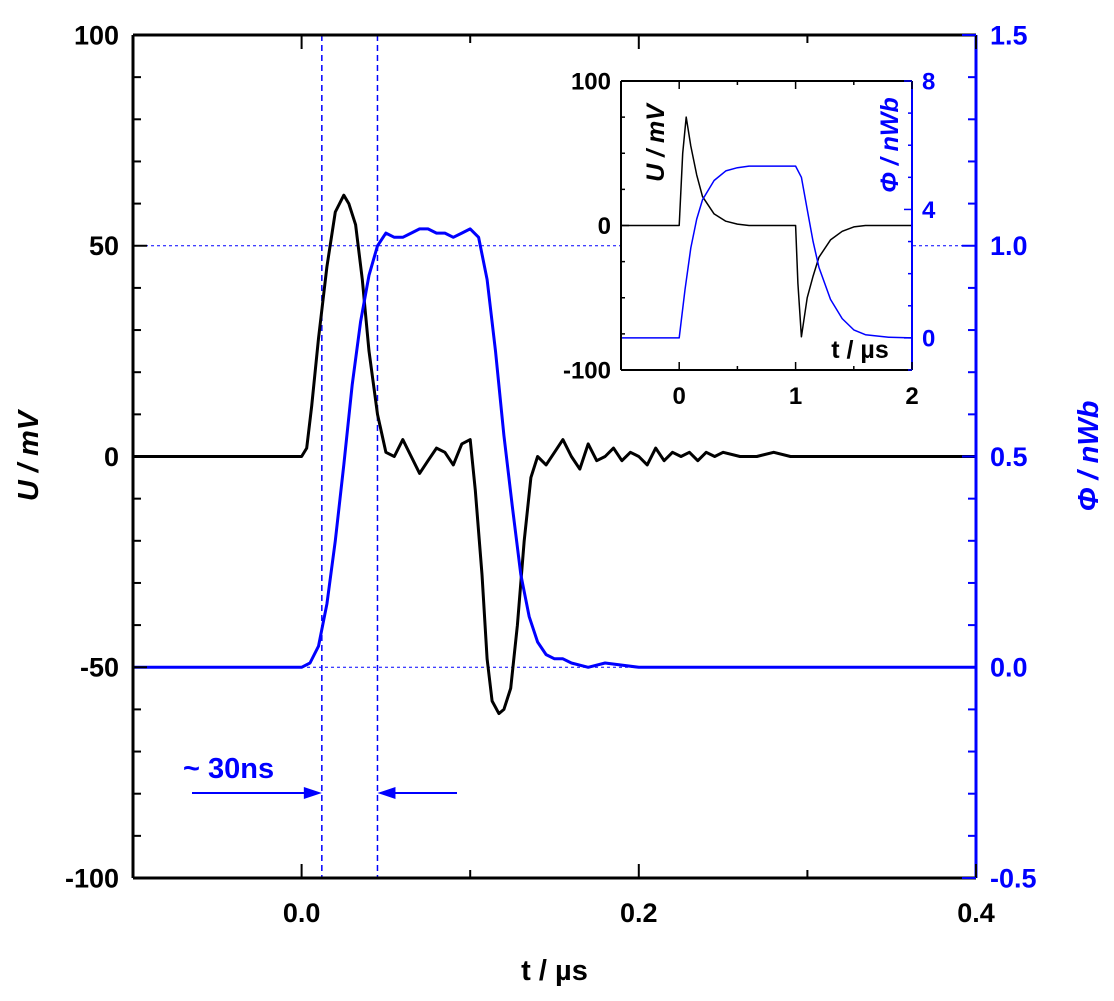  What do you see at coordinates (1013, 878) in the screenshot?
I see `right-y-tick-label: -0.5` at bounding box center [1013, 878].